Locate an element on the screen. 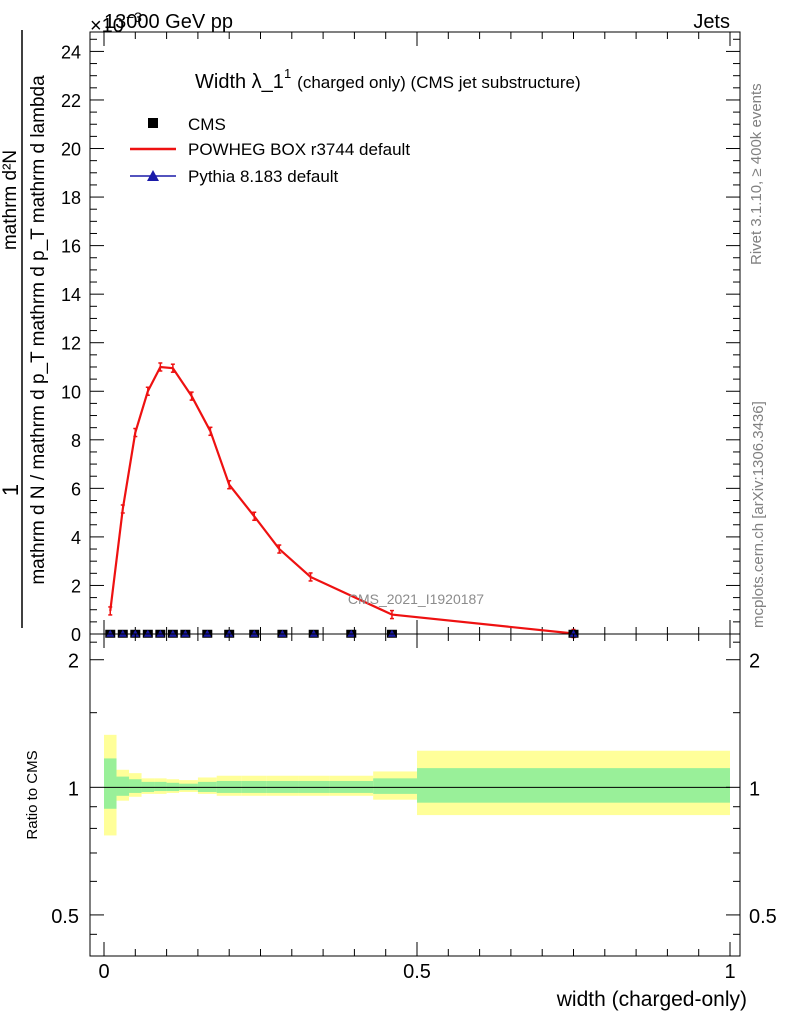 This screenshot has width=786, height=1024. main-ytick-label: 18 is located at coordinates (71, 198).